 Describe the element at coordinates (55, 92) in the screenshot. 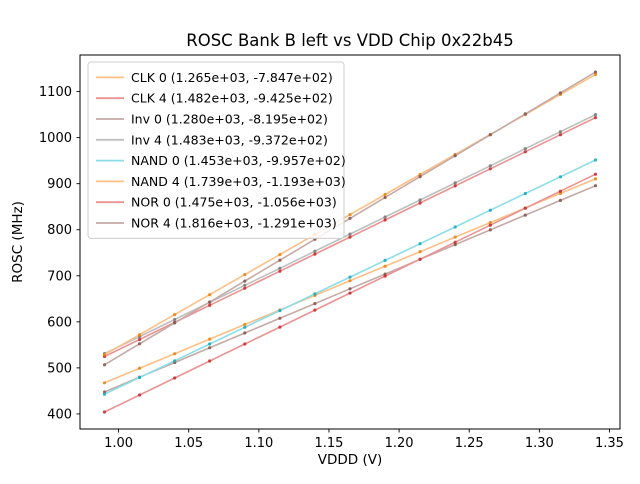

I see `y-tick-label: 1100` at that location.